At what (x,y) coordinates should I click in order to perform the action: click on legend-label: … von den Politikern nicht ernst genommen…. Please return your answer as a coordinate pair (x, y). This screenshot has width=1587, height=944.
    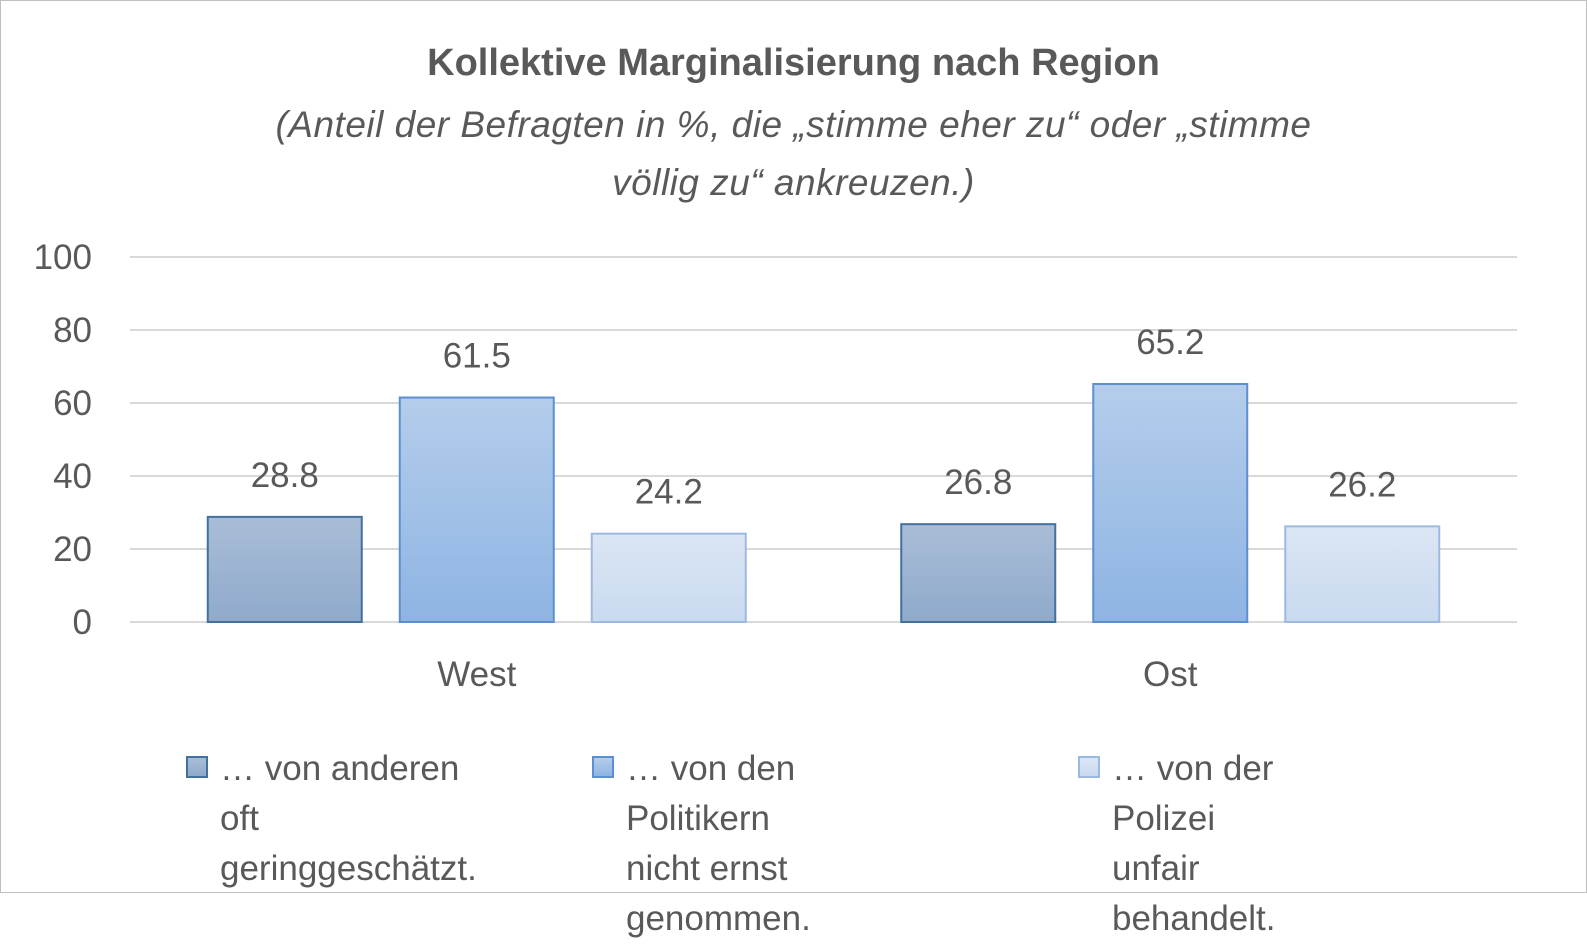
    Looking at the image, I should click on (718, 844).